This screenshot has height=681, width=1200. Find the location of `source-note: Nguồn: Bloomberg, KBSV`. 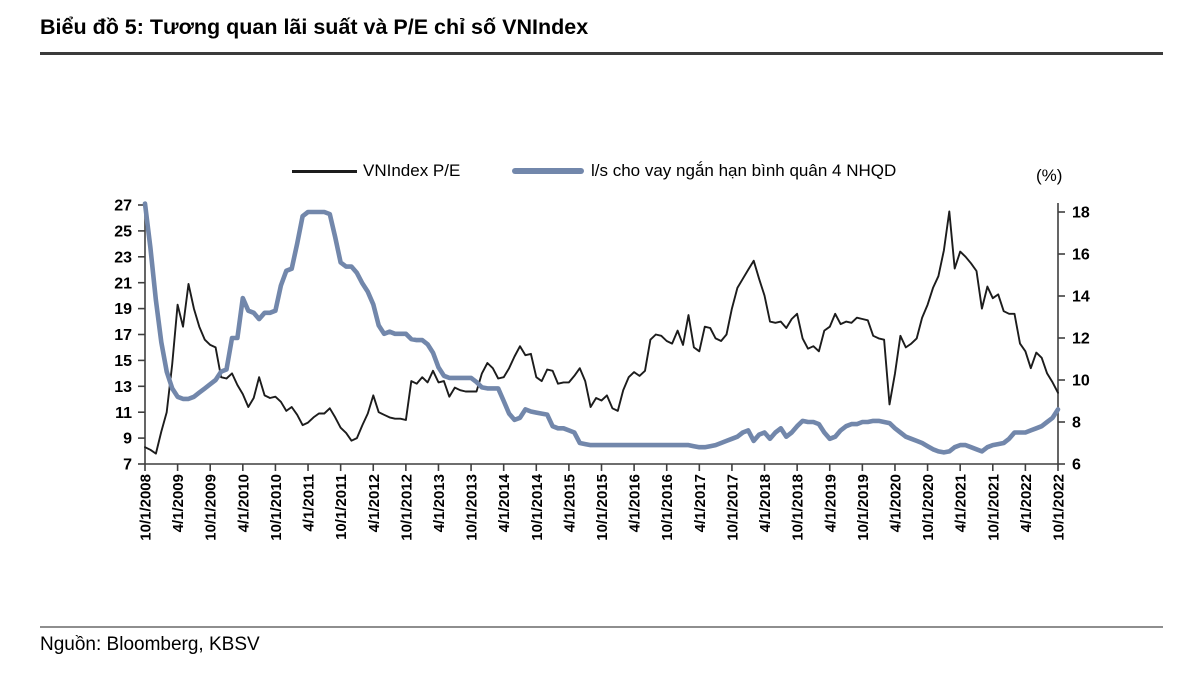

source-note: Nguồn: Bloomberg, KBSV is located at coordinates (150, 644).